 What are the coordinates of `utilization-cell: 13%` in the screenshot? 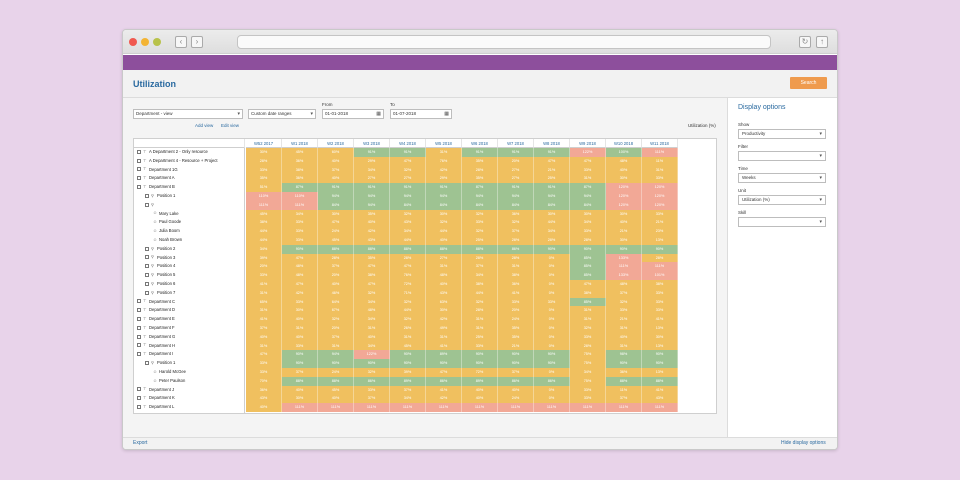 It's located at (660, 372).